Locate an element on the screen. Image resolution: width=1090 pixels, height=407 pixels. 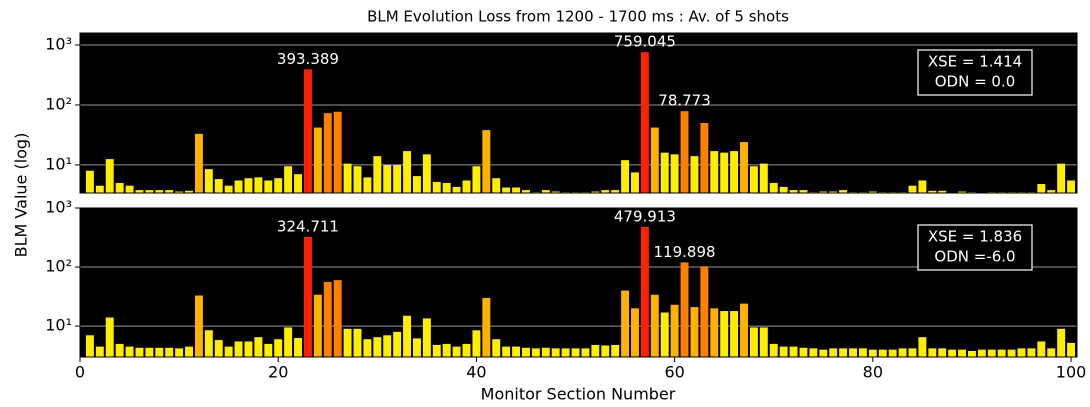
value-label: 119.898 is located at coordinates (685, 252).